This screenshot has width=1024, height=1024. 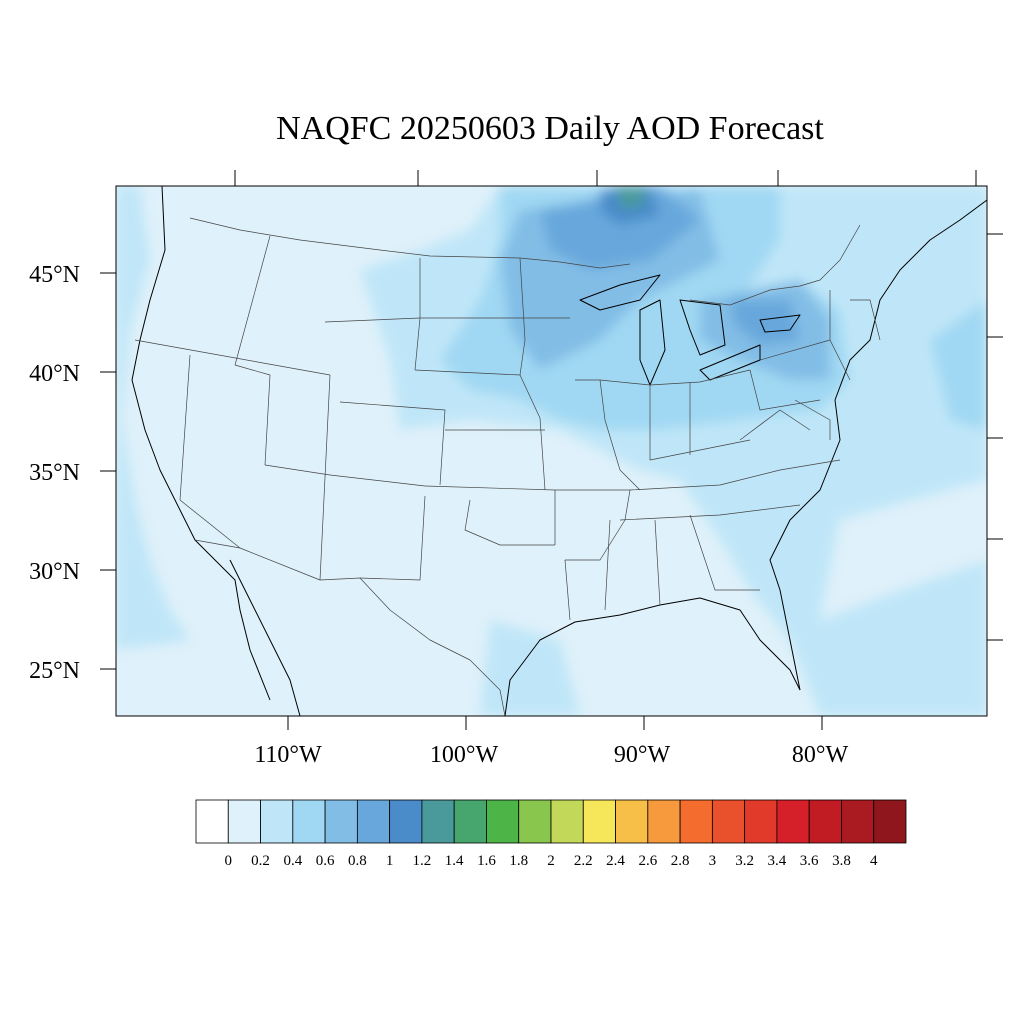 What do you see at coordinates (54, 275) in the screenshot?
I see `lat-label: 45°N` at bounding box center [54, 275].